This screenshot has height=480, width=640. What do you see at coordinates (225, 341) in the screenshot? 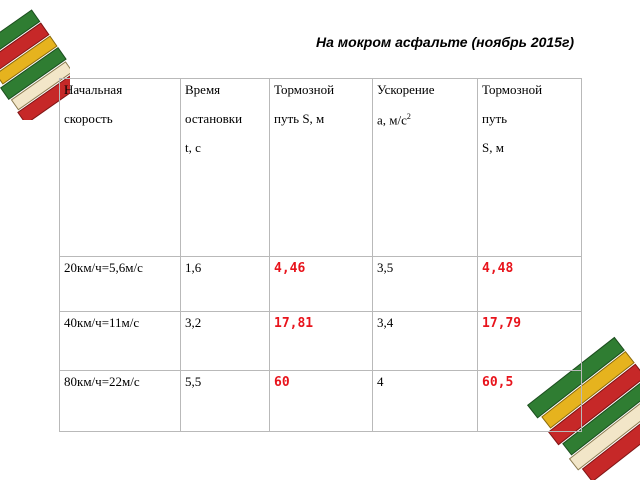
I see `cell-time: 3,2` at bounding box center [225, 341].